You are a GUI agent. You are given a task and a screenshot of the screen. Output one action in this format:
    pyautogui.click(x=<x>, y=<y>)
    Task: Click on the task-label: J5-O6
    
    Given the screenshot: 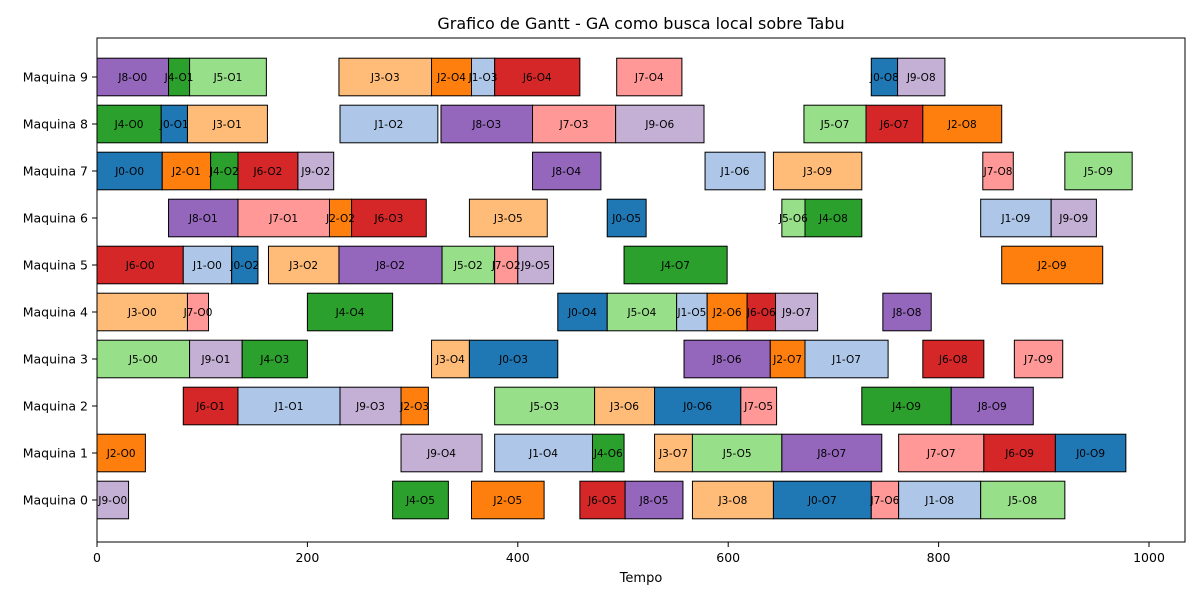 What is the action you would take?
    pyautogui.click(x=793, y=219)
    